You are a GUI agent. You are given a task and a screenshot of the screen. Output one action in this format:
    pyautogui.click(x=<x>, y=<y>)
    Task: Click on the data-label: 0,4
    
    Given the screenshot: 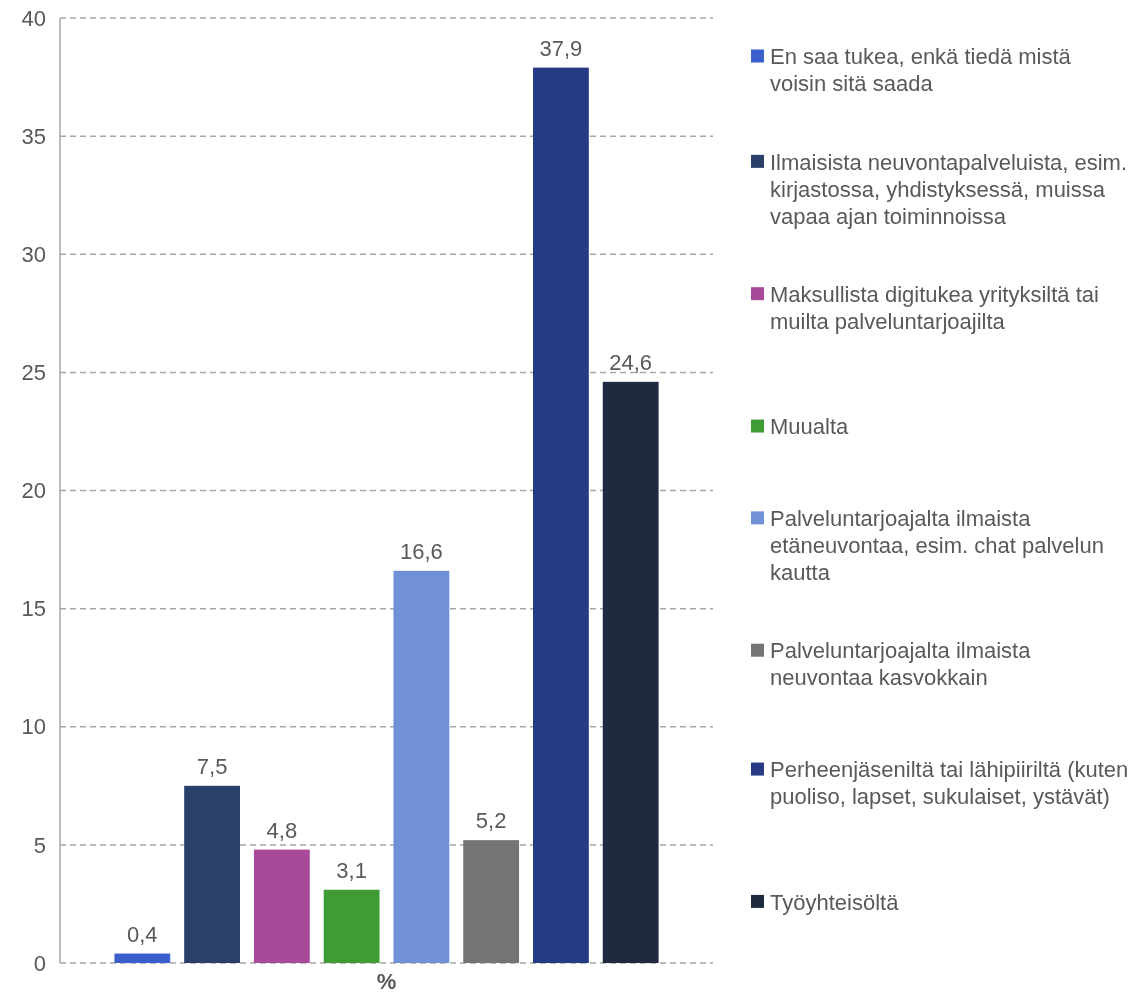 What is the action you would take?
    pyautogui.click(x=142, y=934)
    